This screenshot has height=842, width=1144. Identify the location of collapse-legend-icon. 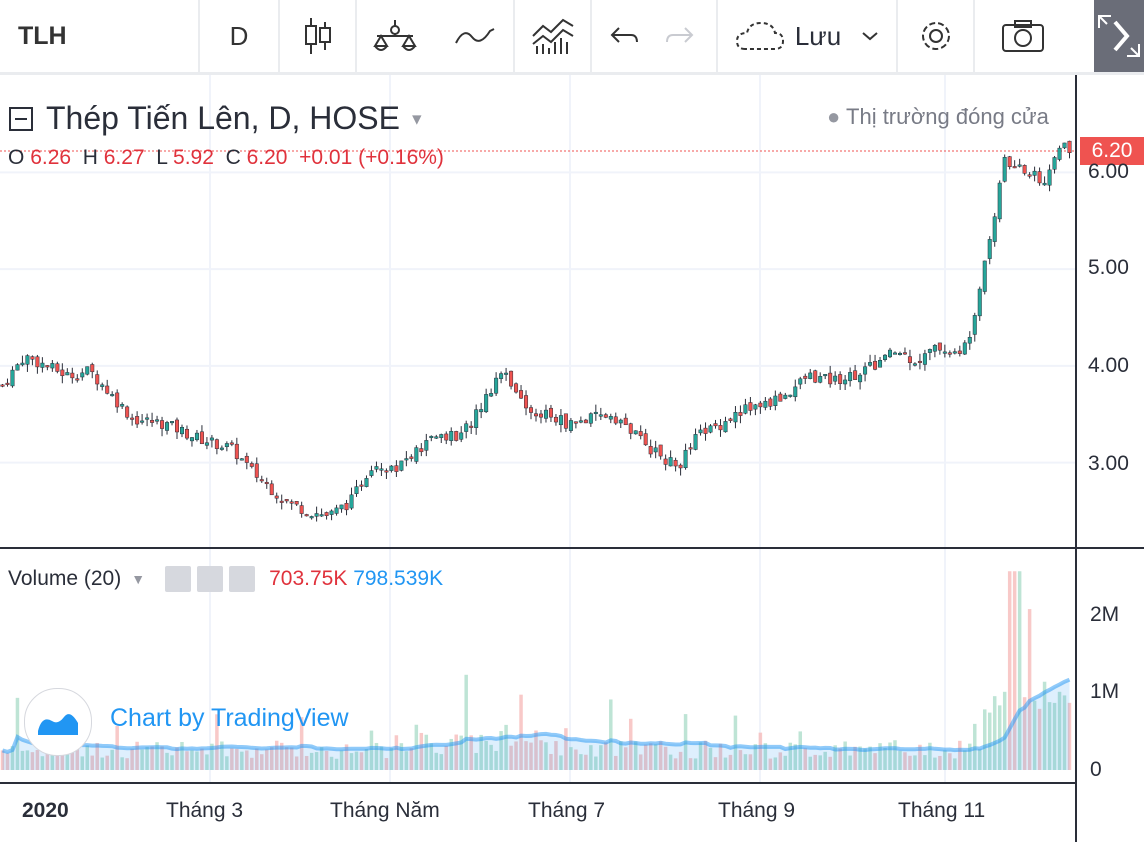
(21, 119).